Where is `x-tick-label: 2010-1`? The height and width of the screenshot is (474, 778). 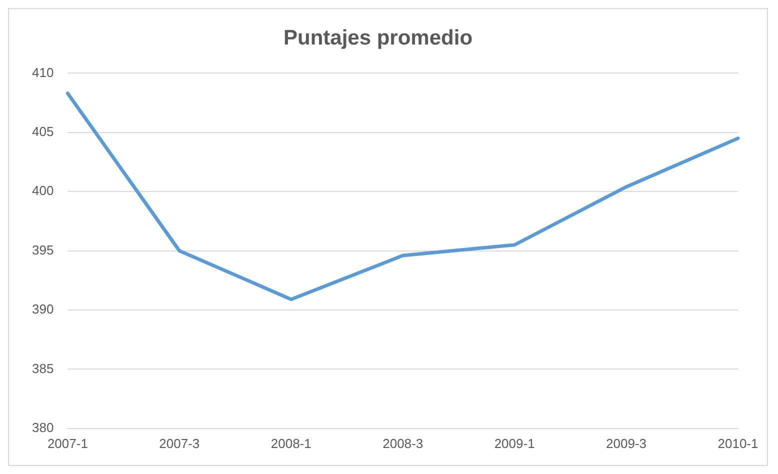 x-tick-label: 2010-1 is located at coordinates (738, 443).